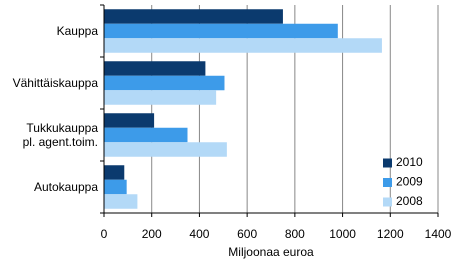  What do you see at coordinates (247, 234) in the screenshot?
I see `x-tick-label: 600` at bounding box center [247, 234].